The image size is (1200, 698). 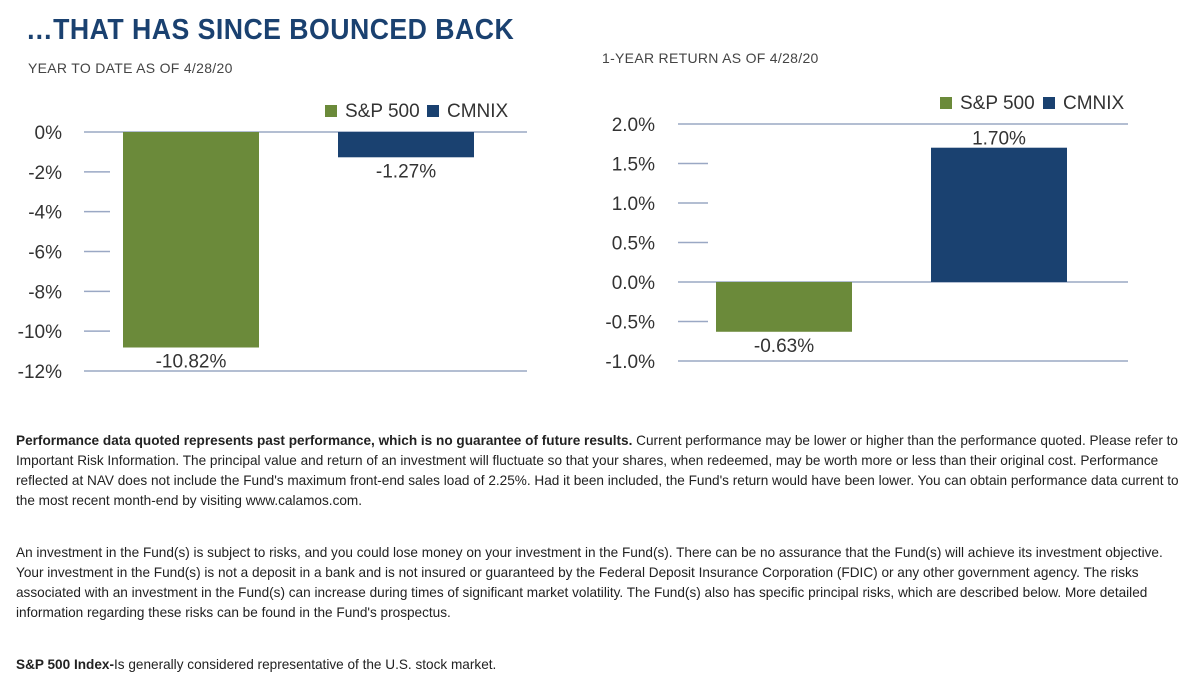 What do you see at coordinates (999, 139) in the screenshot?
I see `oneyr-data-label-cmnix: 1.70%` at bounding box center [999, 139].